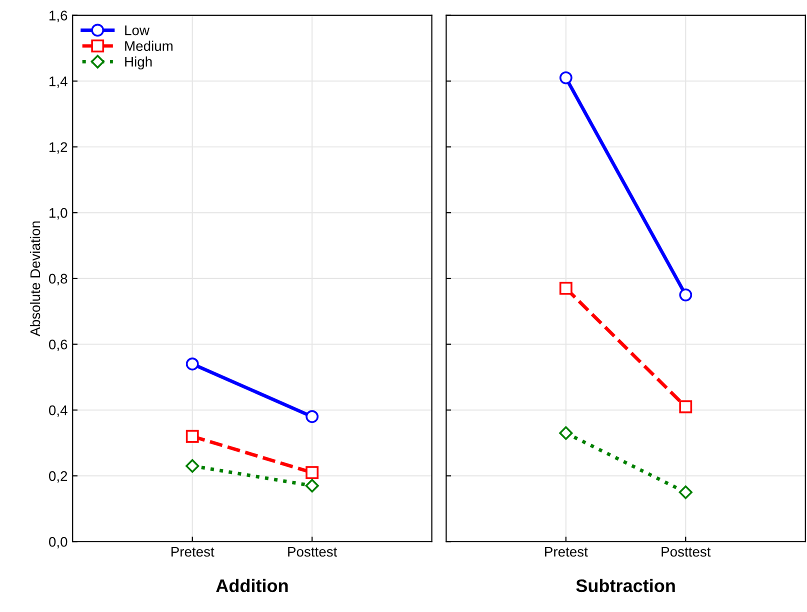 Image resolution: width=807 pixels, height=612 pixels. What do you see at coordinates (252, 585) in the screenshot?
I see `x-axis-title: Addition` at bounding box center [252, 585].